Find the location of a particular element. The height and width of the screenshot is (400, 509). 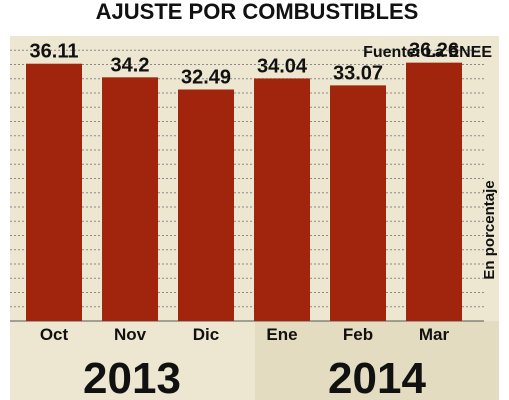

value-label: 32.49 is located at coordinates (206, 78).